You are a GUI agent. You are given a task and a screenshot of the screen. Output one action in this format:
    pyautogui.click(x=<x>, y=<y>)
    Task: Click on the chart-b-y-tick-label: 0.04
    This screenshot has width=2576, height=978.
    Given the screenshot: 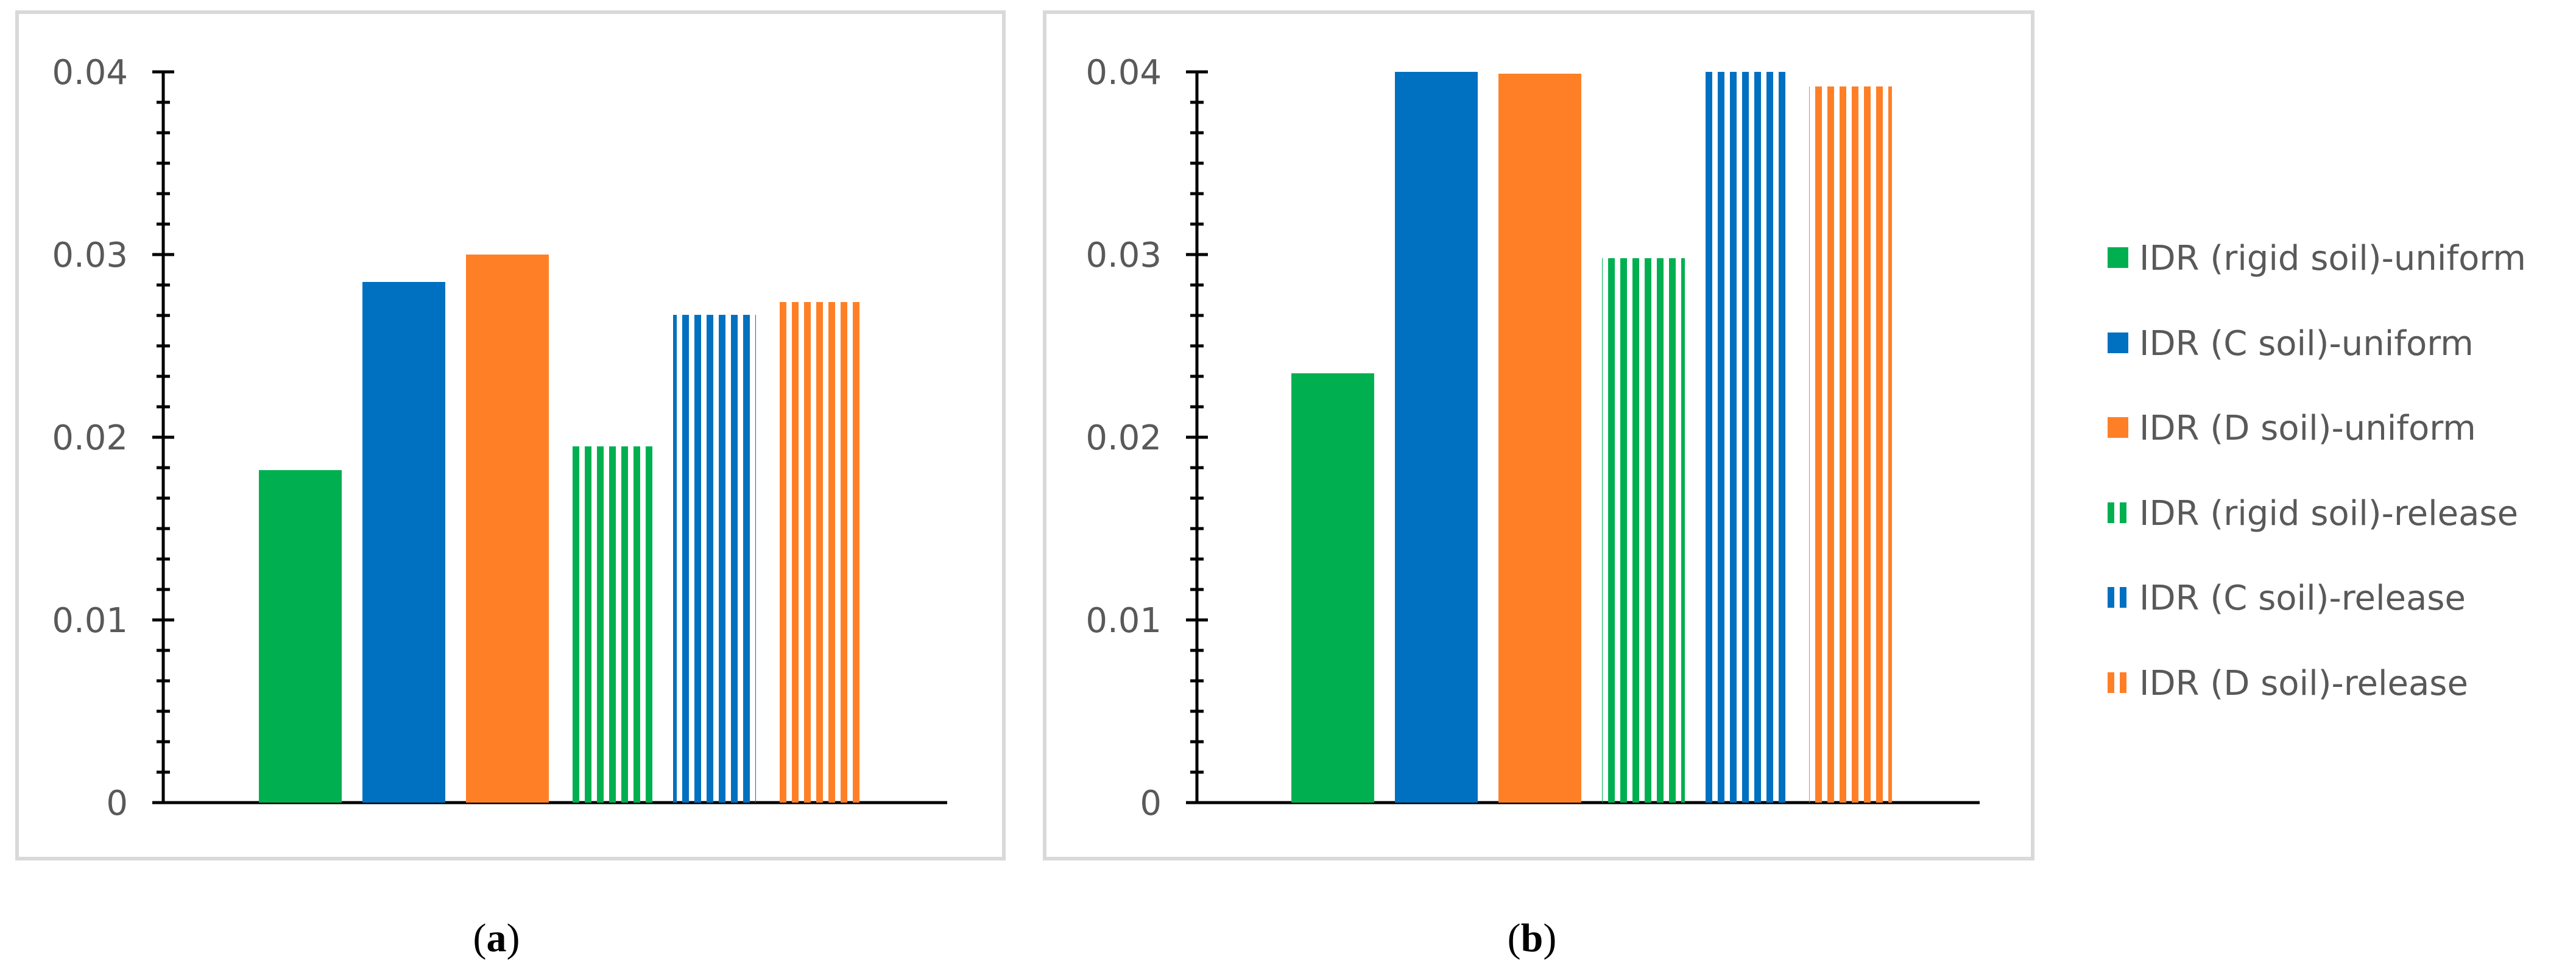 What is the action you would take?
    pyautogui.click(x=1123, y=73)
    